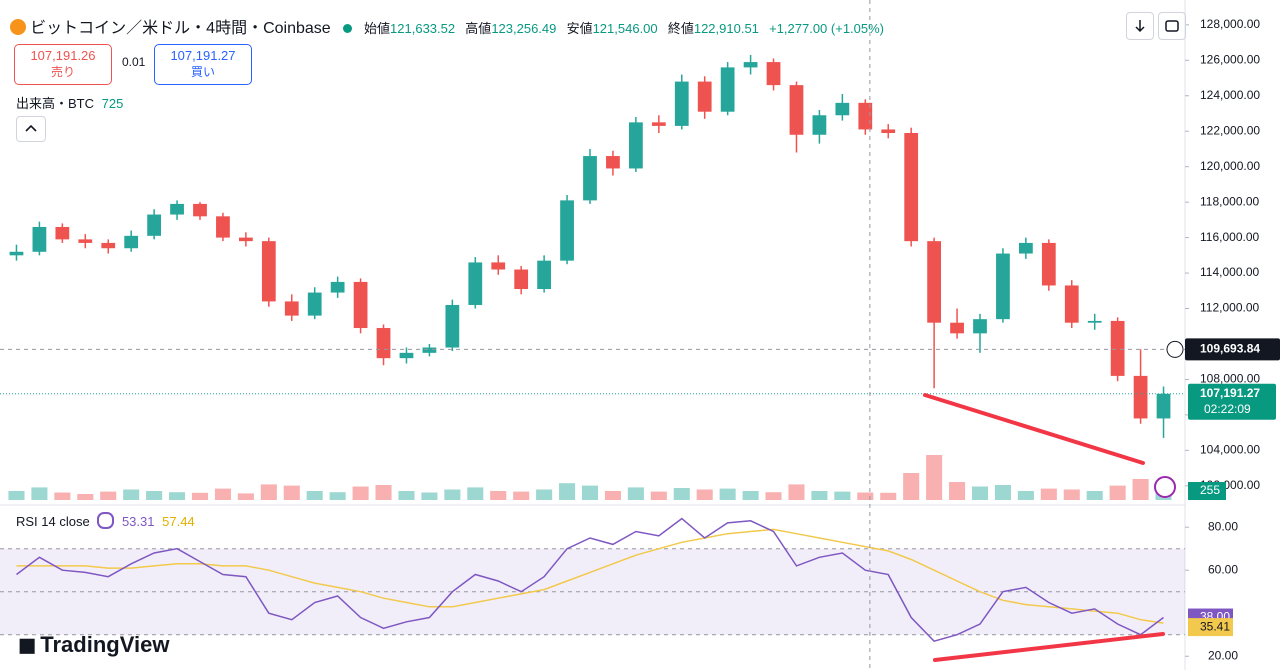 The height and width of the screenshot is (670, 1280). What do you see at coordinates (827, 28) in the screenshot?
I see `change: +1,277.00 (+1.05%)` at bounding box center [827, 28].